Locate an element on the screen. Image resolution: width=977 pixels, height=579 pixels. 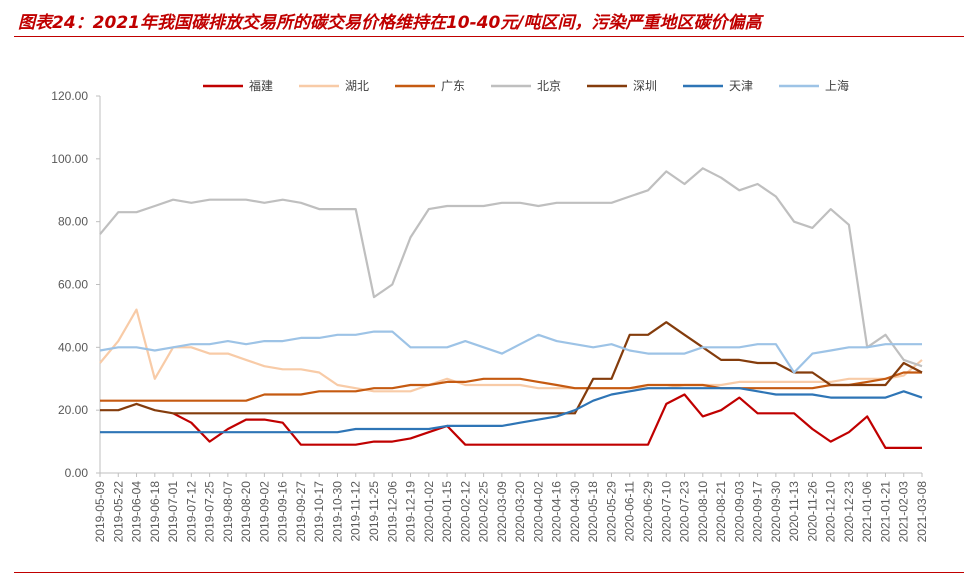
y-tick-label: 60.00 is located at coordinates (73, 285).